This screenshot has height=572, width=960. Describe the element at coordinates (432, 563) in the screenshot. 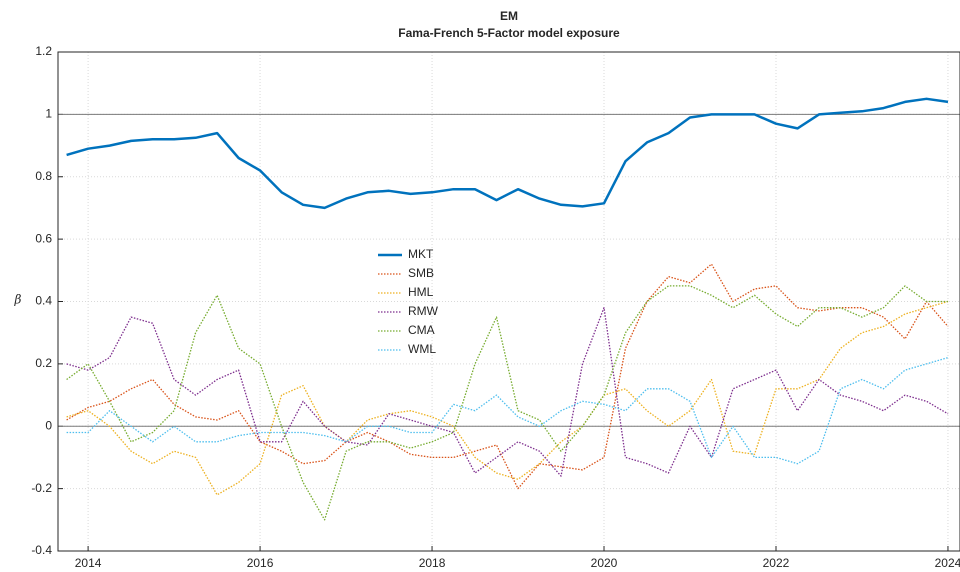

I see `x-tick-label: 2018` at that location.